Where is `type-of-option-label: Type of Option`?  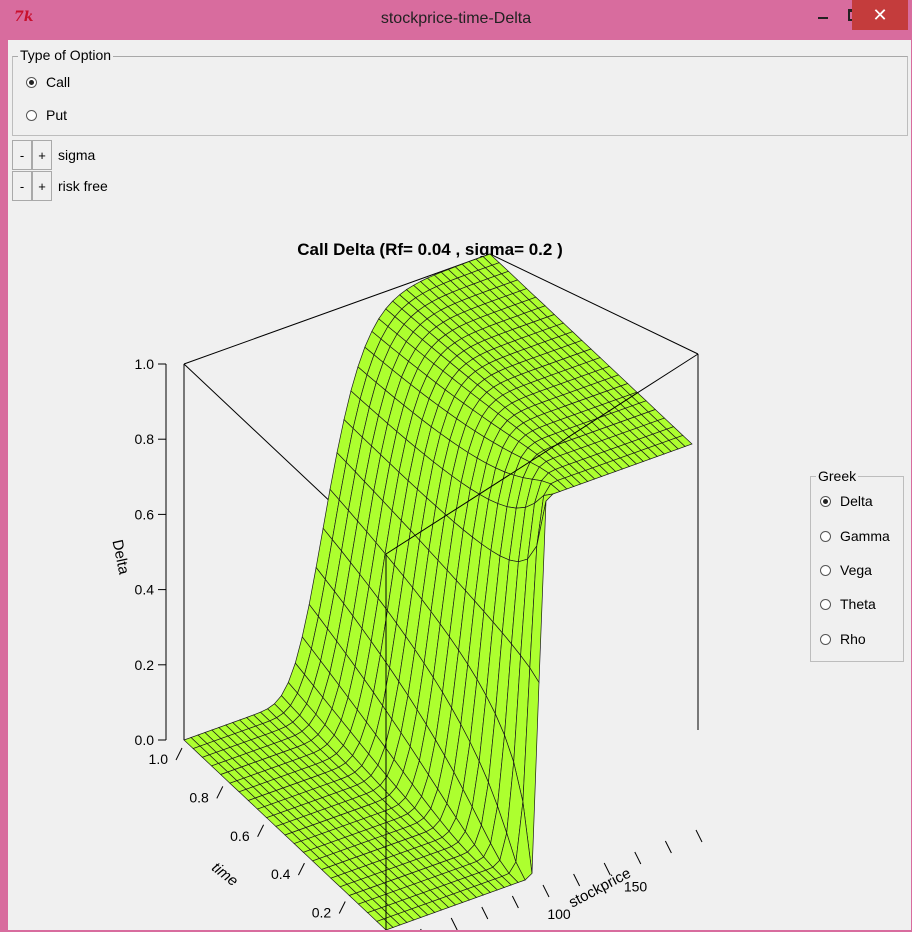
type-of-option-label: Type of Option is located at coordinates (66, 55).